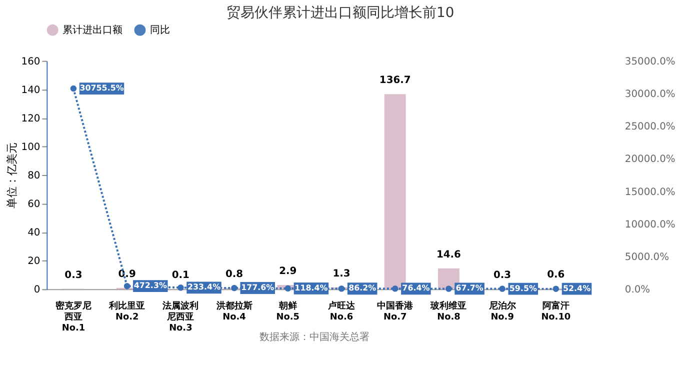 Image resolution: width=680 pixels, height=381 pixels. I want to click on data-label: 59.5%, so click(523, 288).